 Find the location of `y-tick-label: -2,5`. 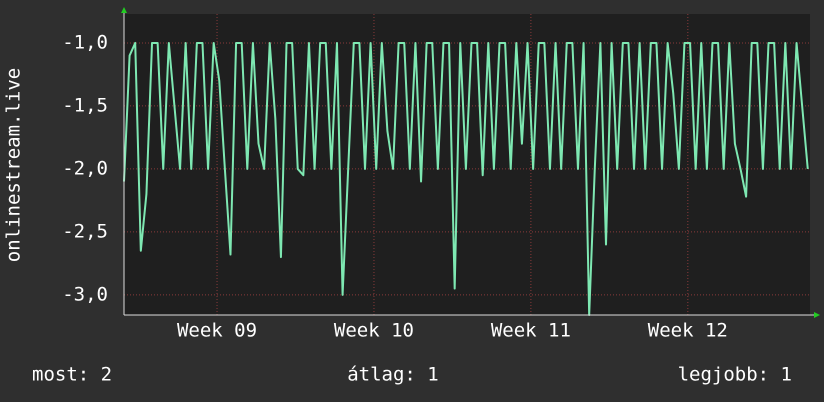

y-tick-label: -2,5 is located at coordinates (85, 231).